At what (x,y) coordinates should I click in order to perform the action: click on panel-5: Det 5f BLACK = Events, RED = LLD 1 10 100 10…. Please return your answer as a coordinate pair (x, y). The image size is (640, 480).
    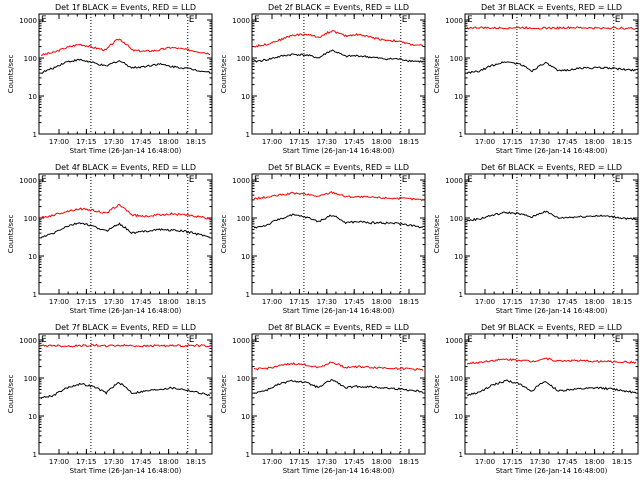
    Looking at the image, I should click on (323, 239).